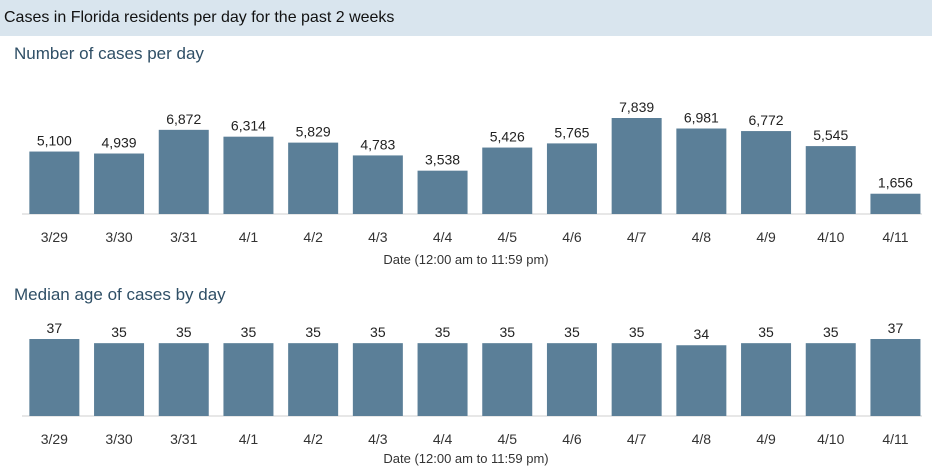  What do you see at coordinates (895, 183) in the screenshot?
I see `data-label: 1,656` at bounding box center [895, 183].